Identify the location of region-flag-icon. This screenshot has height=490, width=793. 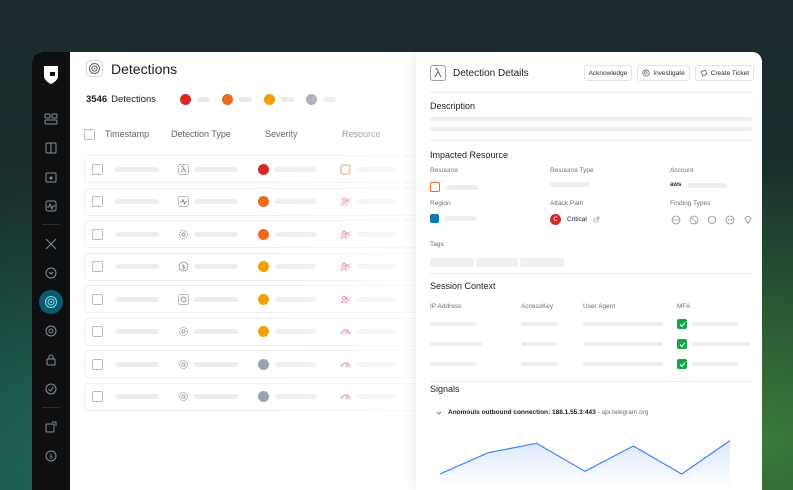
(434, 218).